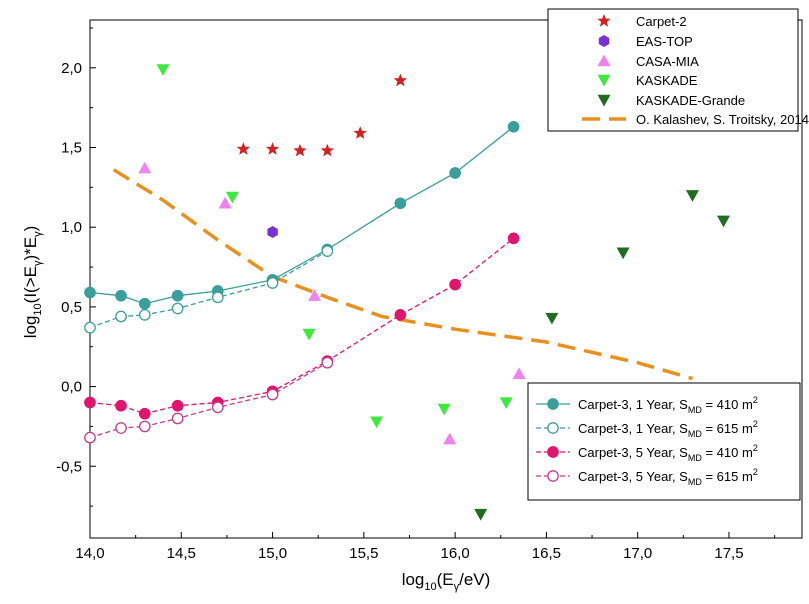  Describe the element at coordinates (755, 400) in the screenshot. I see `legend-bottom-0-sup: 2` at that location.